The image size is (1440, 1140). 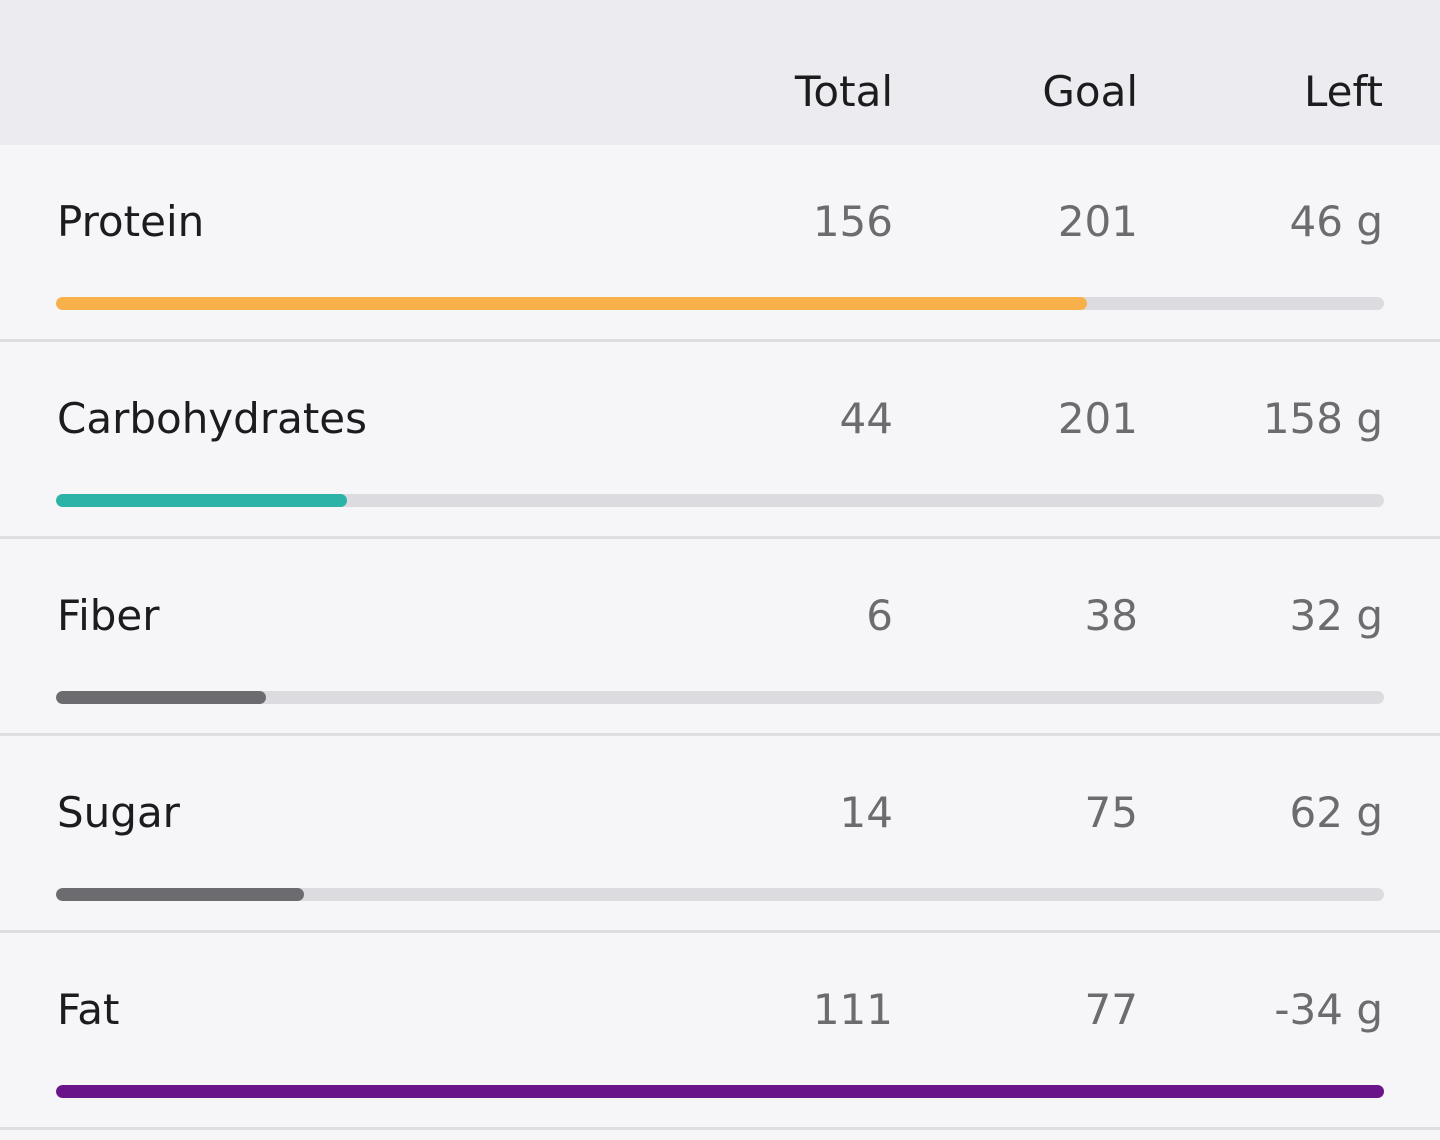 I want to click on nutrient-goal: 77, so click(x=1111, y=1009).